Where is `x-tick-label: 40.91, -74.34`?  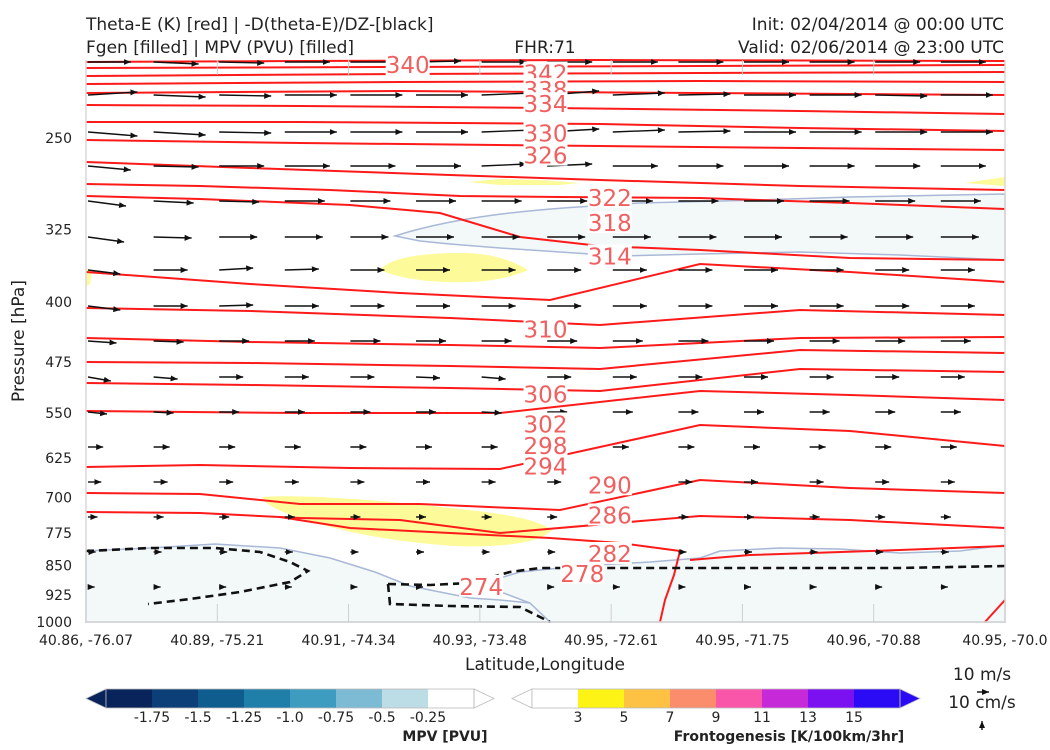
x-tick-label: 40.91, -74.34 is located at coordinates (349, 641).